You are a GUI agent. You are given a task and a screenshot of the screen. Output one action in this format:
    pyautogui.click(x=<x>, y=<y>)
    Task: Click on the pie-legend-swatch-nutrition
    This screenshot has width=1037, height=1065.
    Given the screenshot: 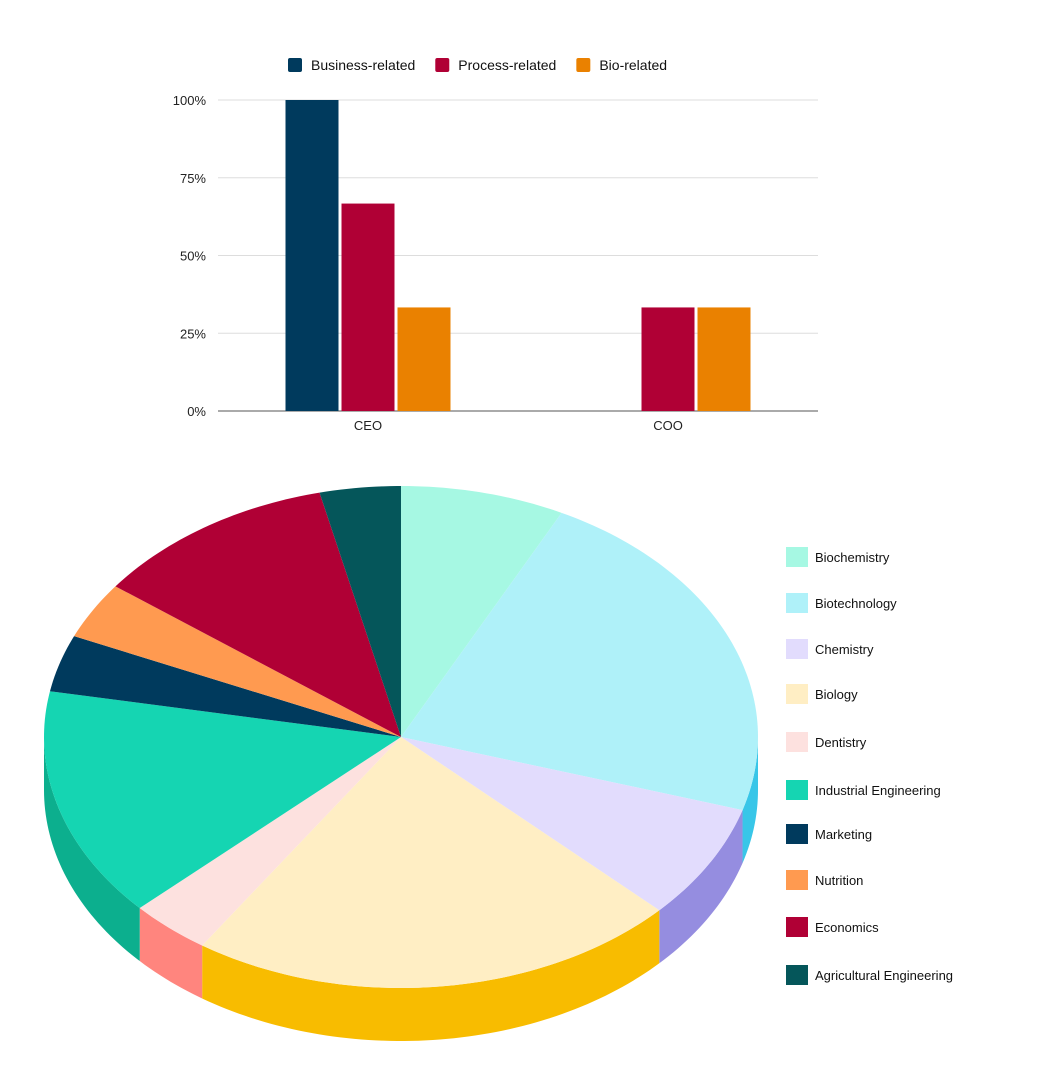 What is the action you would take?
    pyautogui.click(x=797, y=880)
    